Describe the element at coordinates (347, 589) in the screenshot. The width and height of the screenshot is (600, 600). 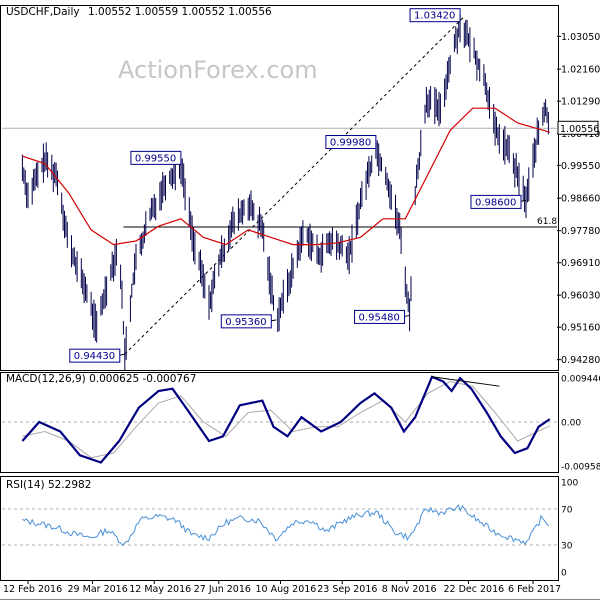
I see `x-tick-label: 23 Sep 2016` at that location.